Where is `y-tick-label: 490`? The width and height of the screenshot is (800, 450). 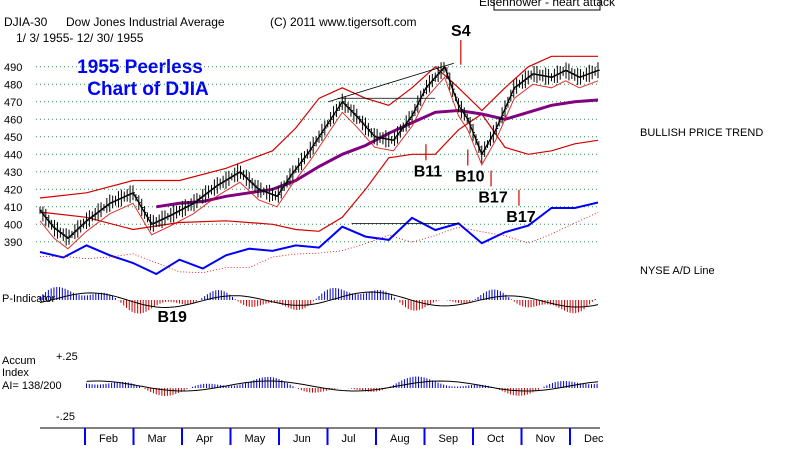 y-tick-label: 490 is located at coordinates (13, 68).